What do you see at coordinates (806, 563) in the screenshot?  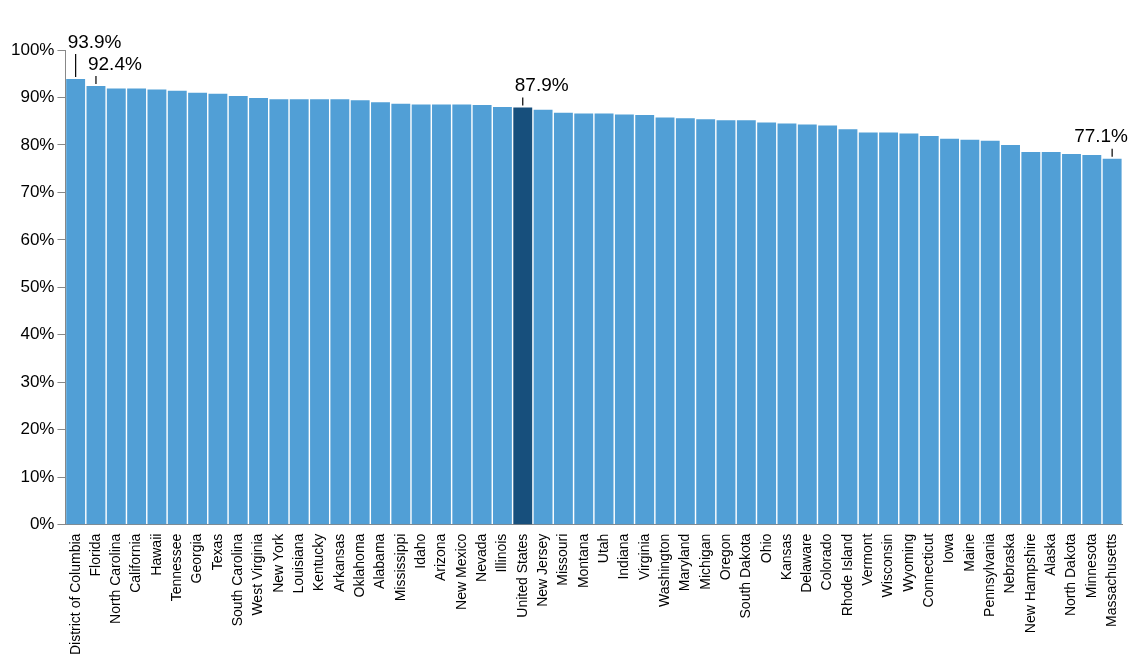 I see `x-tick-label: Delaware` at bounding box center [806, 563].